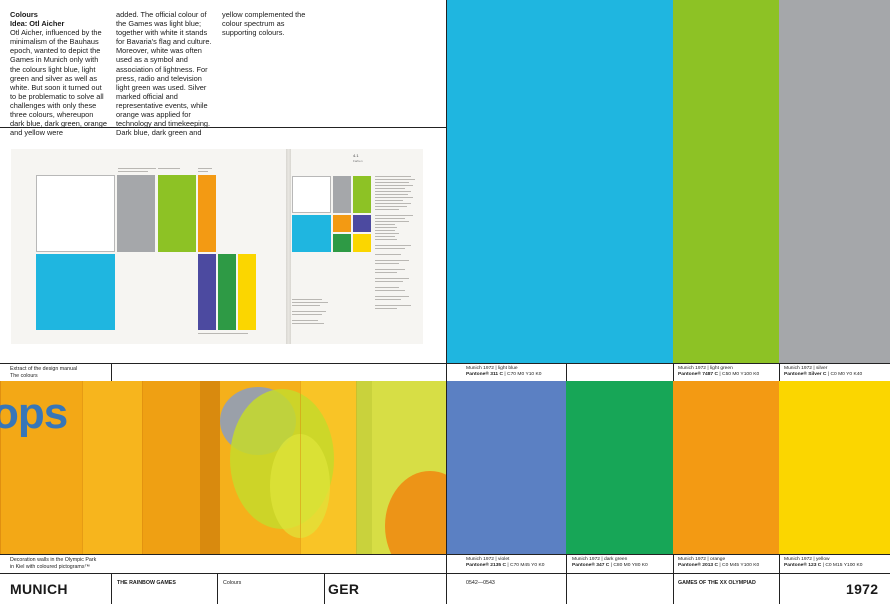  Describe the element at coordinates (75, 292) in the screenshot. I see `swatch-light-blue` at that location.